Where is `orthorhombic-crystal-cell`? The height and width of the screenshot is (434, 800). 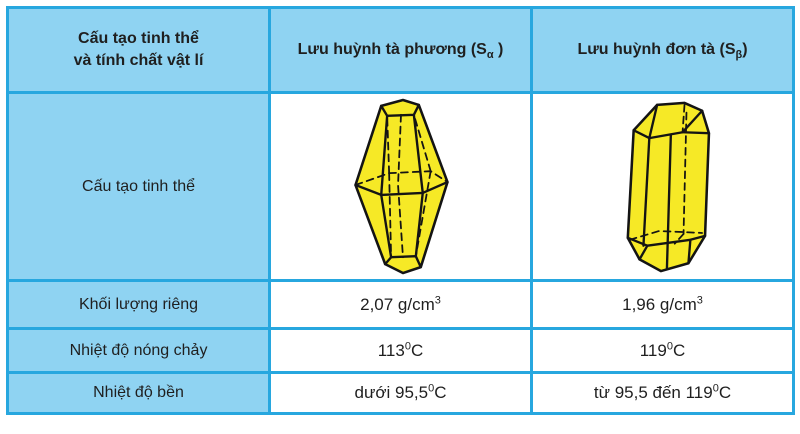 orthorhombic-crystal-cell is located at coordinates (400, 186).